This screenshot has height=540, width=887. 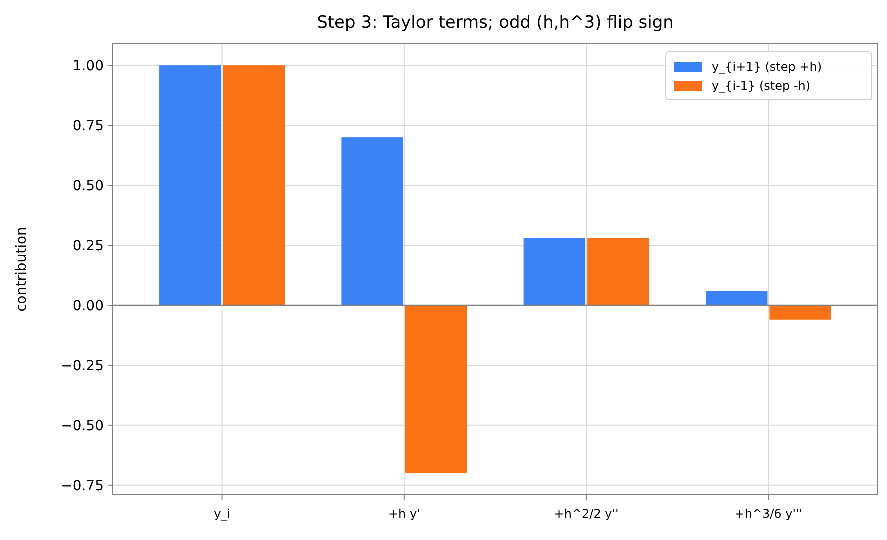 I want to click on y-tick-label: 0.50, so click(x=88, y=186).